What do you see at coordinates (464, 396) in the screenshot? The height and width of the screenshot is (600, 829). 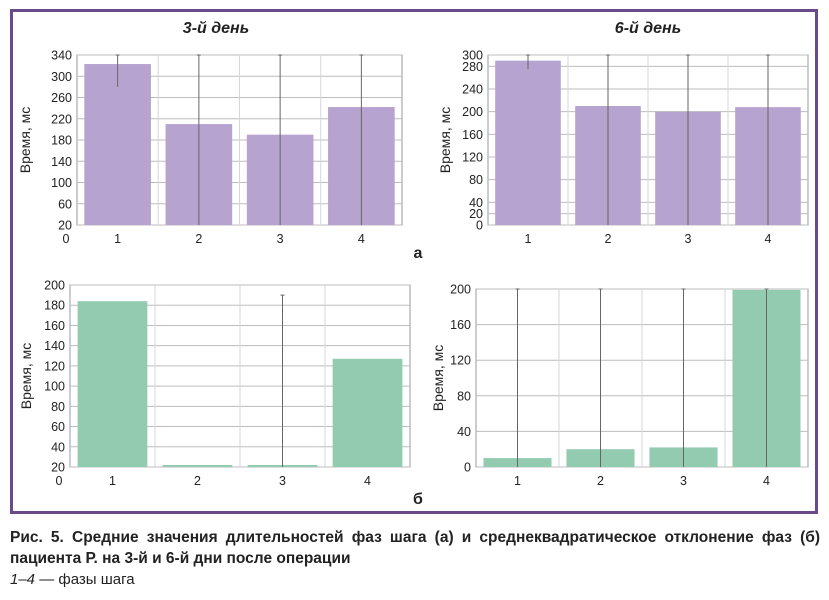 I see `chart-4-ytick-label: 80` at bounding box center [464, 396].